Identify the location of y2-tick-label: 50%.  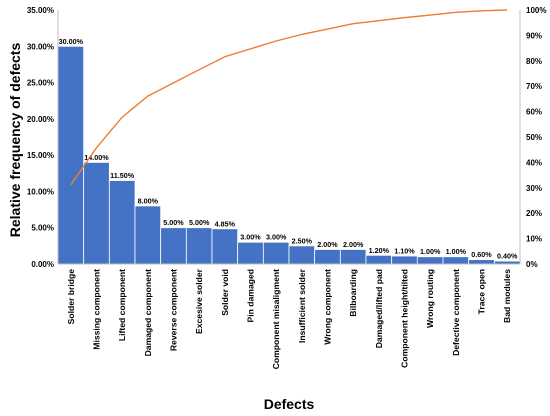
(534, 137).